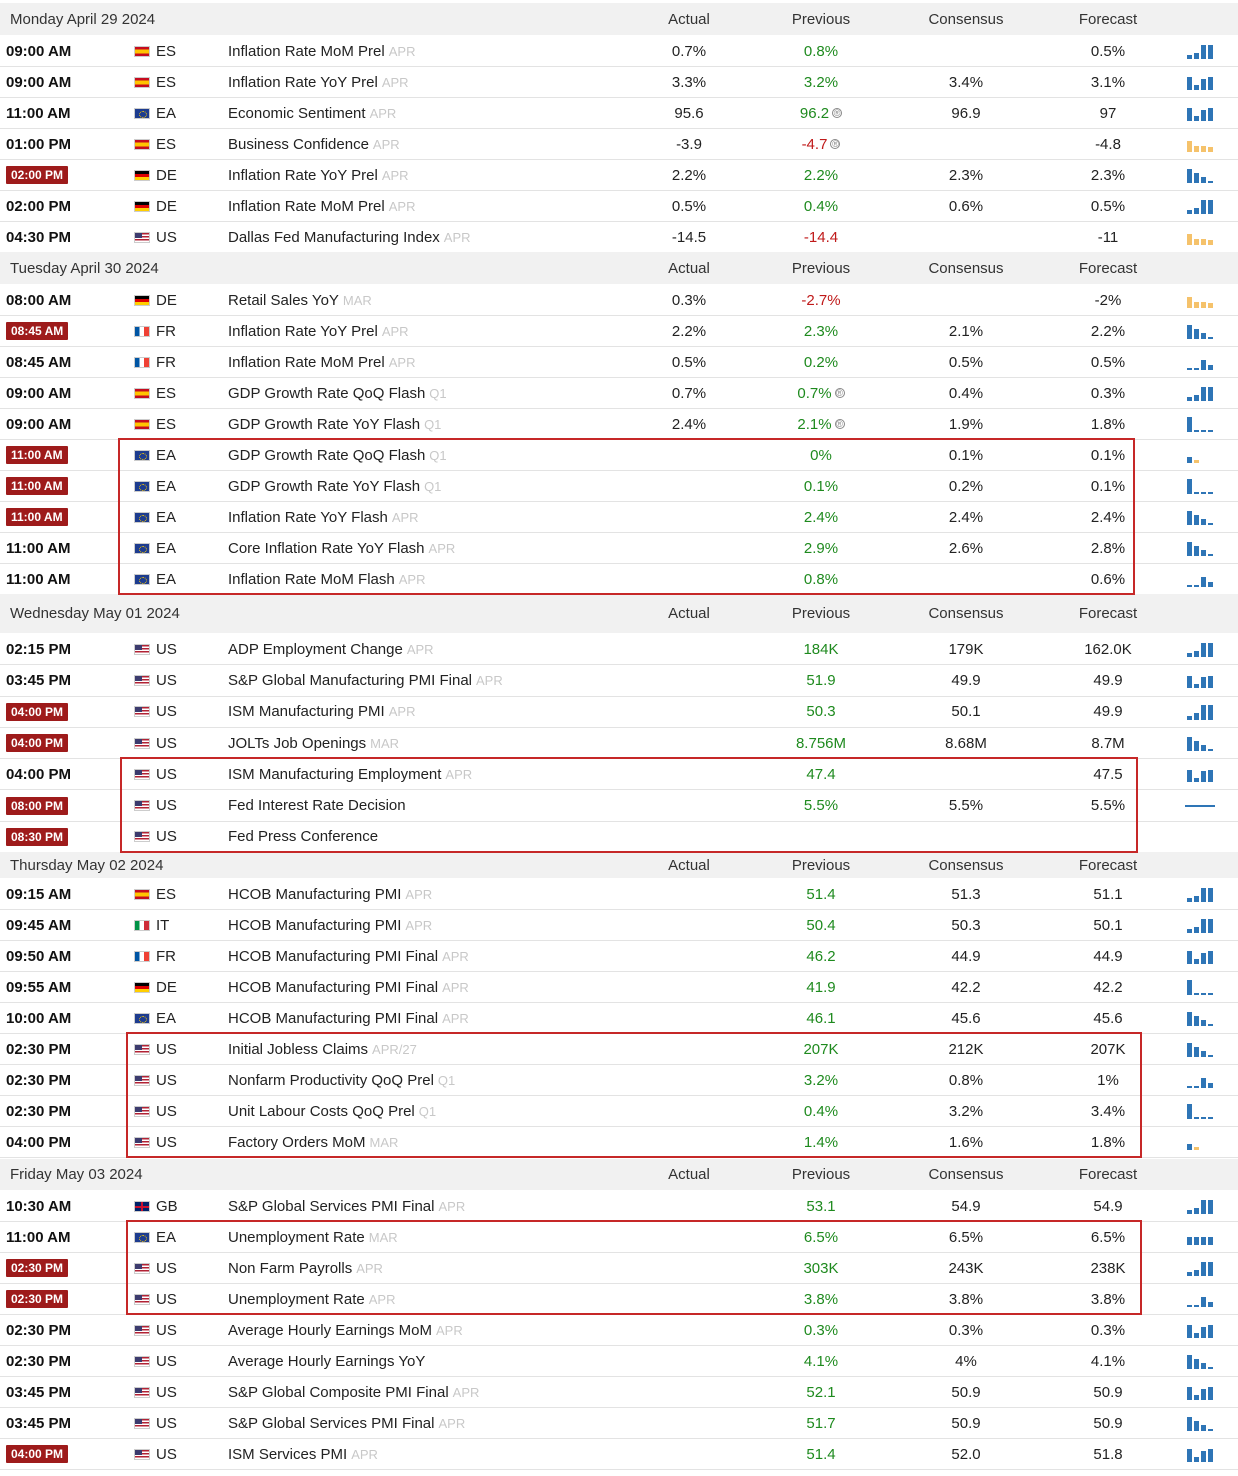 The height and width of the screenshot is (1476, 1238). What do you see at coordinates (332, 1111) in the screenshot?
I see `event-name: Unit Labour Costs QoQ Prel Q1` at bounding box center [332, 1111].